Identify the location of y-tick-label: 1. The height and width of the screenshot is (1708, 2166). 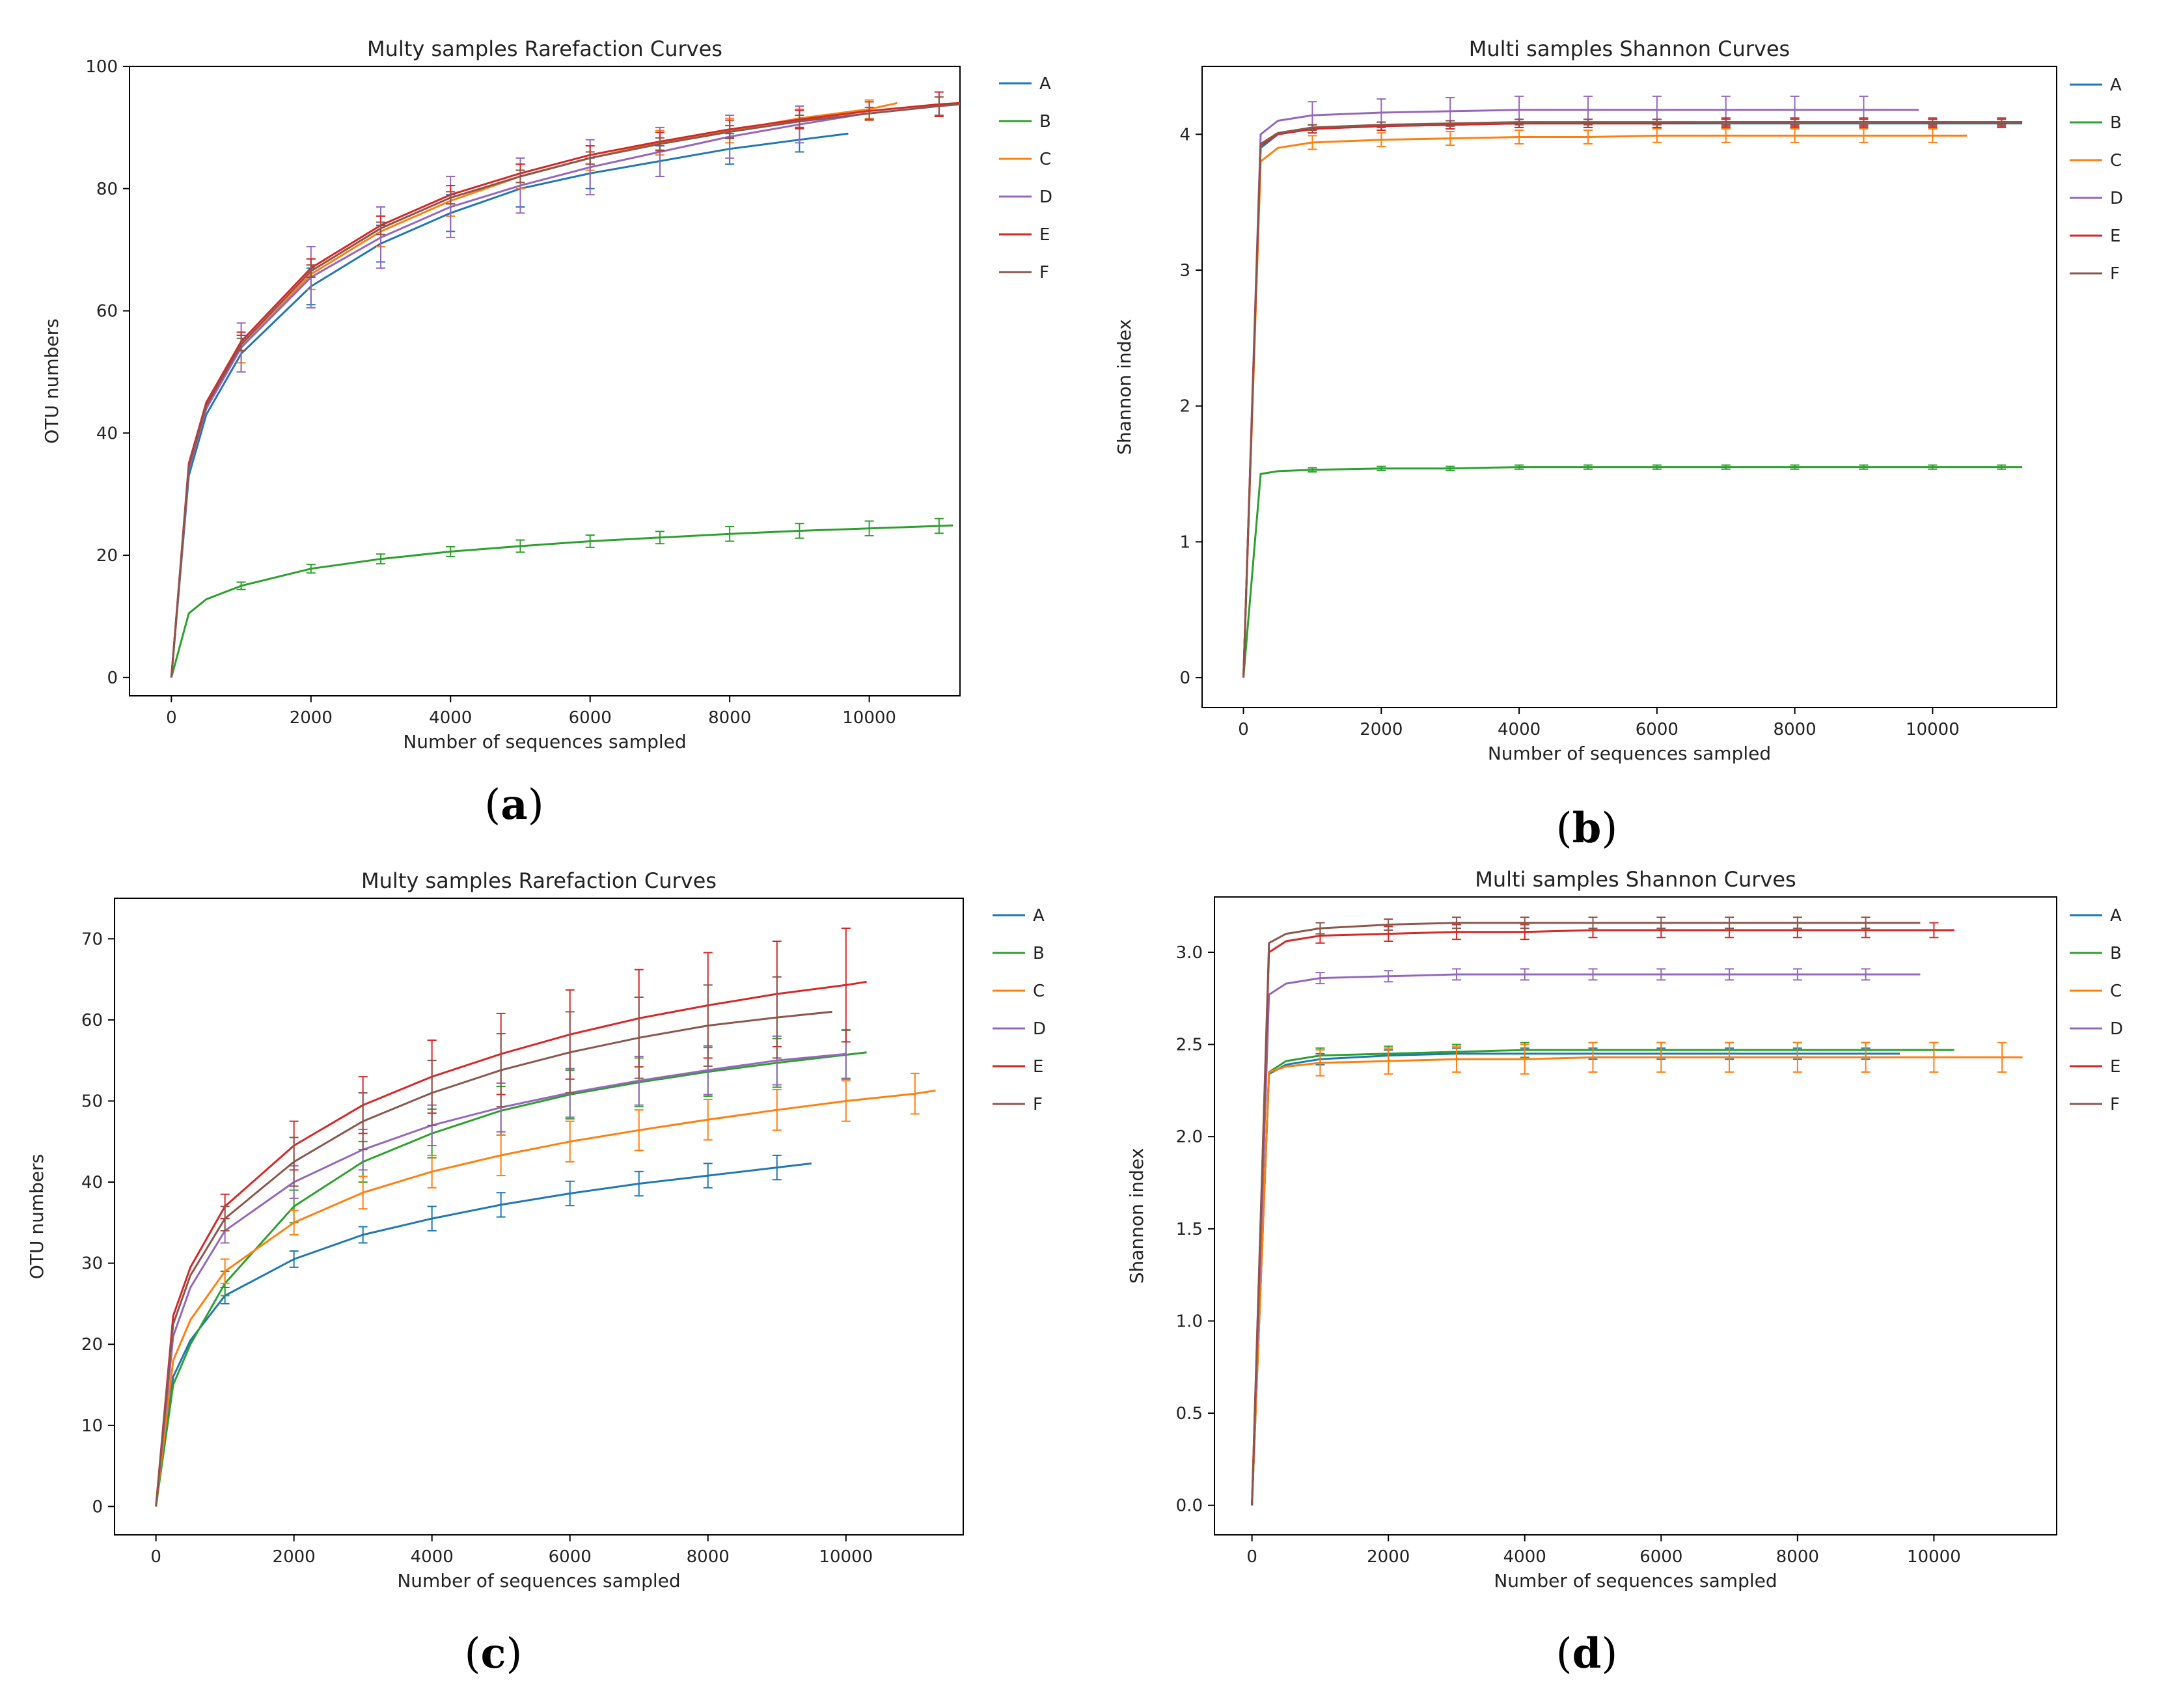
(1184, 542).